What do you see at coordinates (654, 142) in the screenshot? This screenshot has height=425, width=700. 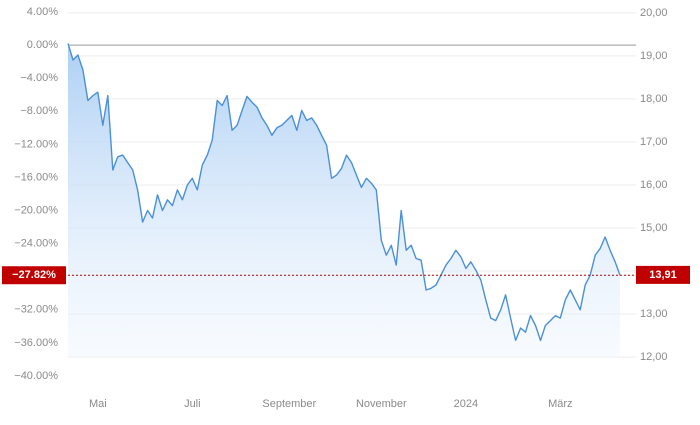 I see `y2-tick-label: 17,00` at bounding box center [654, 142].